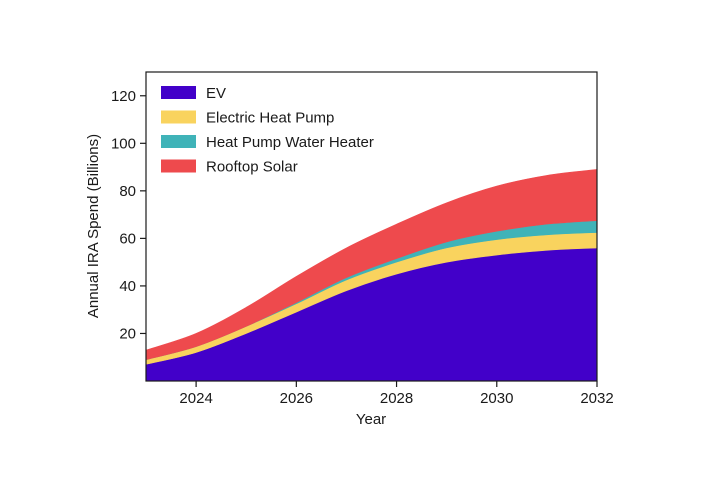 The height and width of the screenshot is (498, 702). Describe the element at coordinates (178, 117) in the screenshot. I see `legend-swatch-electric-heat-pump` at that location.